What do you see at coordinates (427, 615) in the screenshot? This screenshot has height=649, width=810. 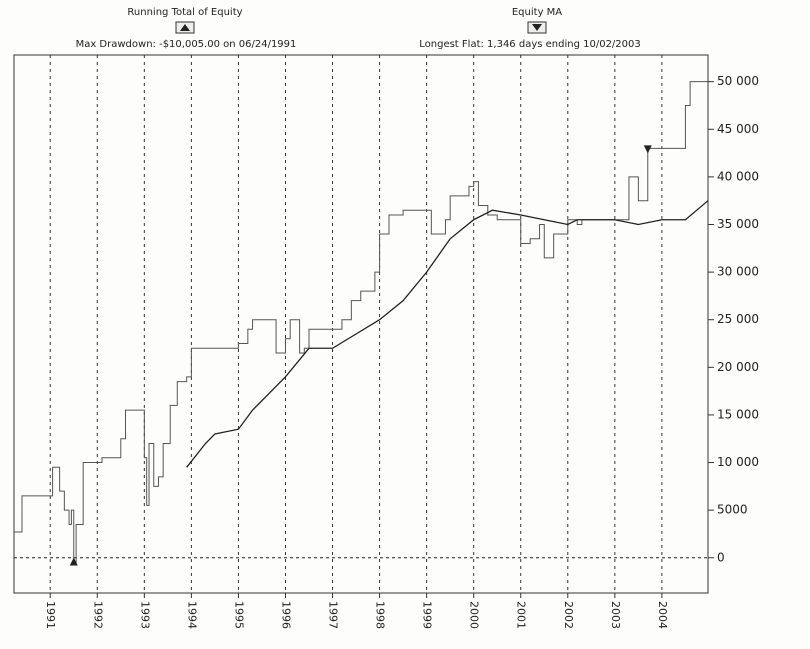 I see `x-tick-label: 1999` at bounding box center [427, 615].